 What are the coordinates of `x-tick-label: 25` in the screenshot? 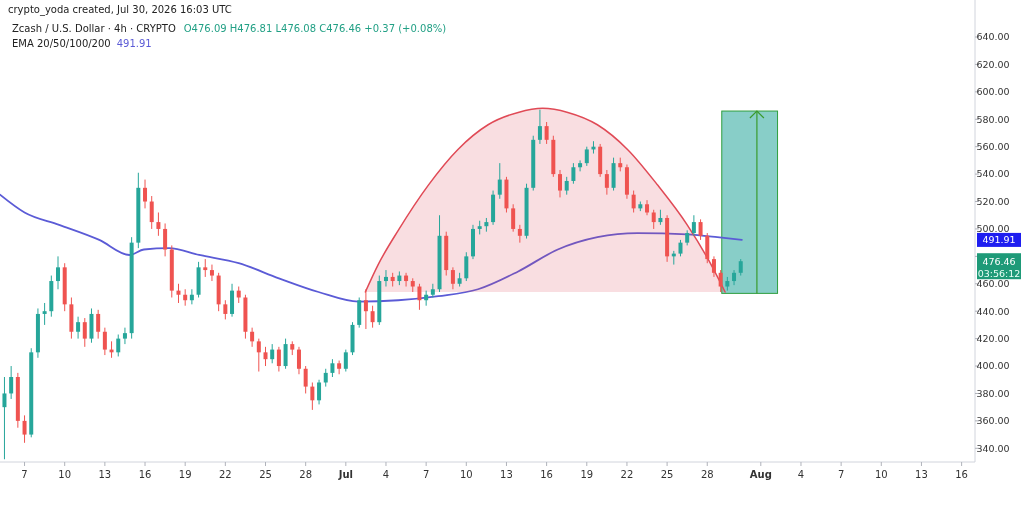 It's located at (265, 474).